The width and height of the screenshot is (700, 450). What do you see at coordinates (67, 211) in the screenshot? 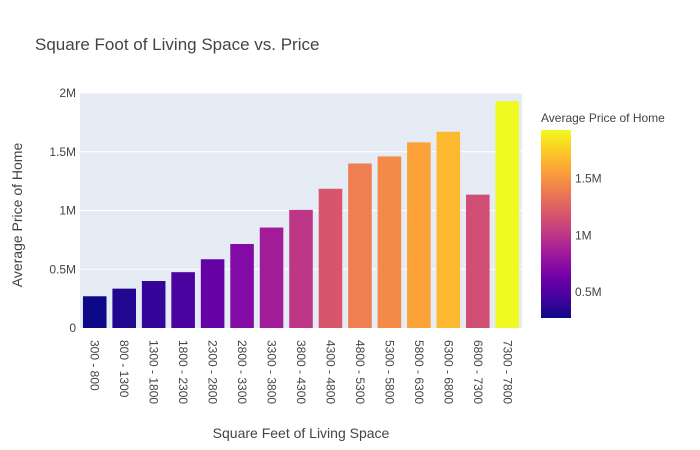
I see `y-tick-label: 1M` at bounding box center [67, 211].